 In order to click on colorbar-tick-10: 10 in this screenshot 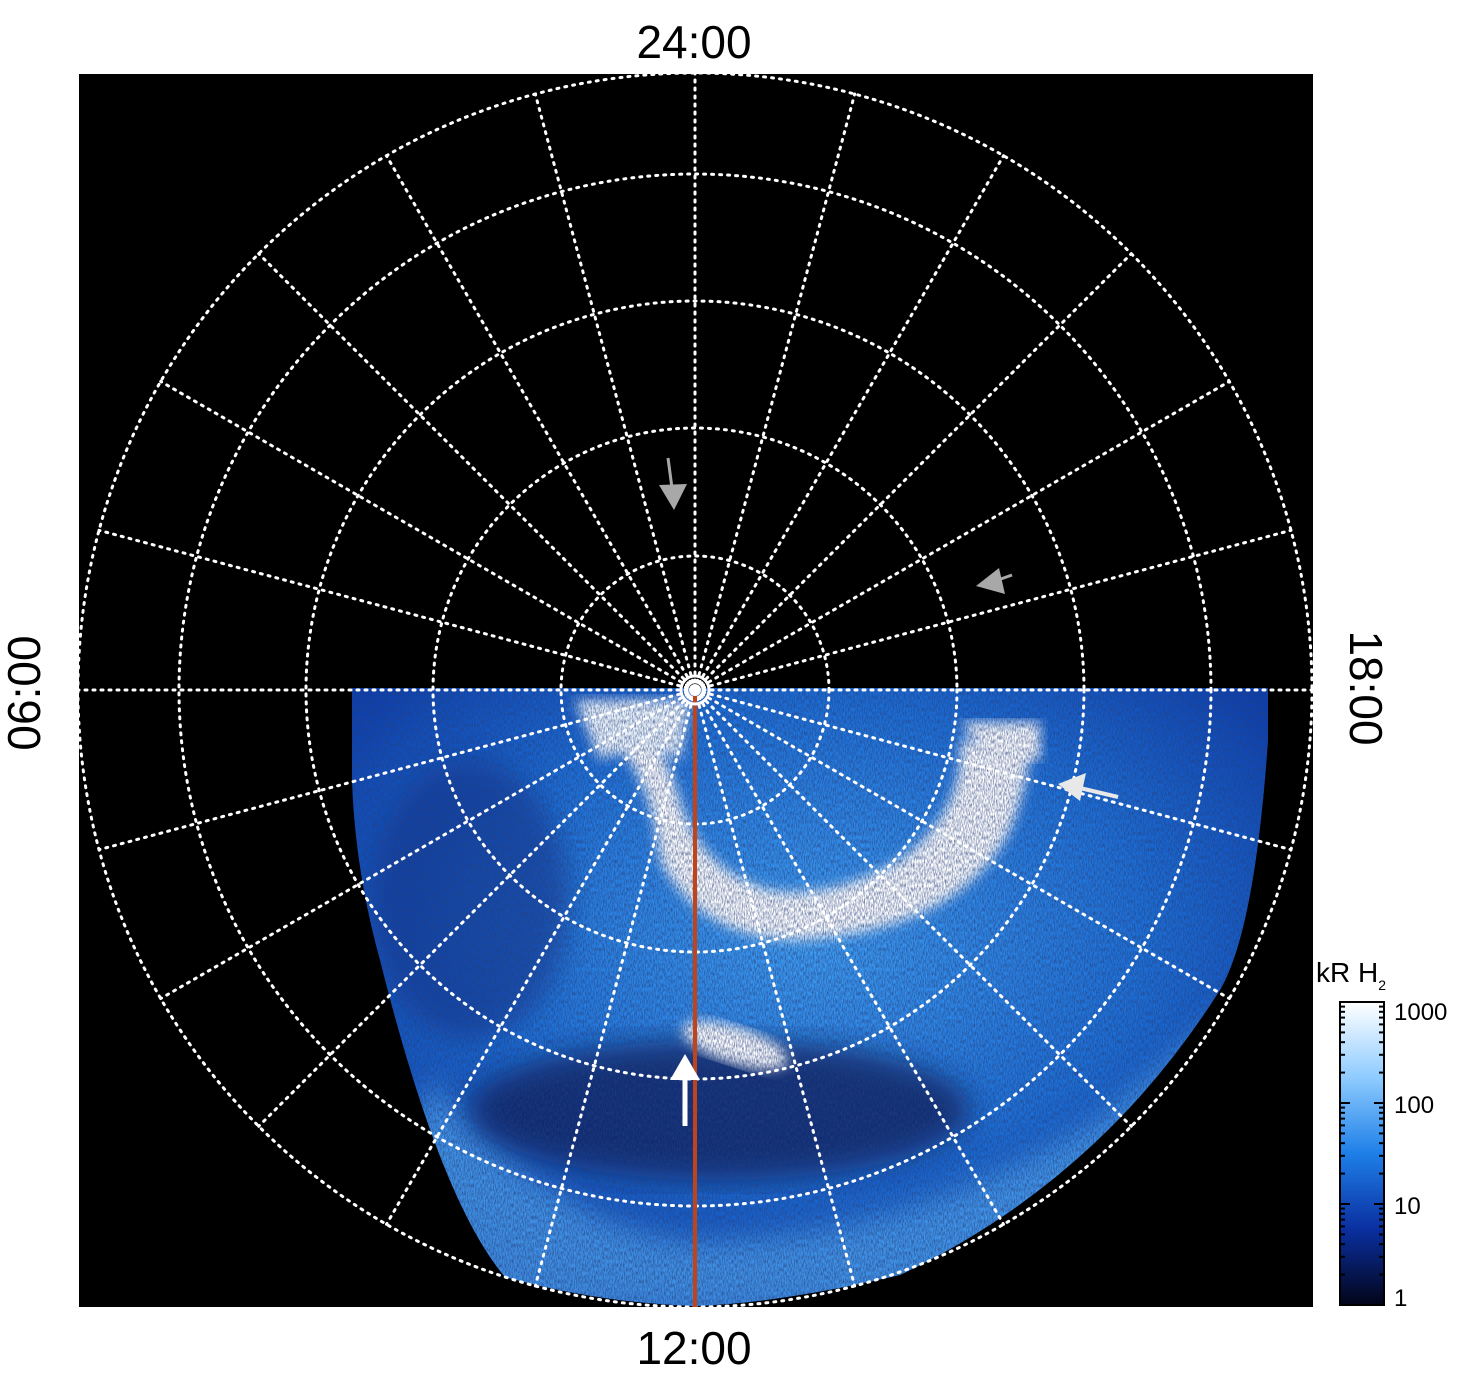, I will do `click(1407, 1206)`.